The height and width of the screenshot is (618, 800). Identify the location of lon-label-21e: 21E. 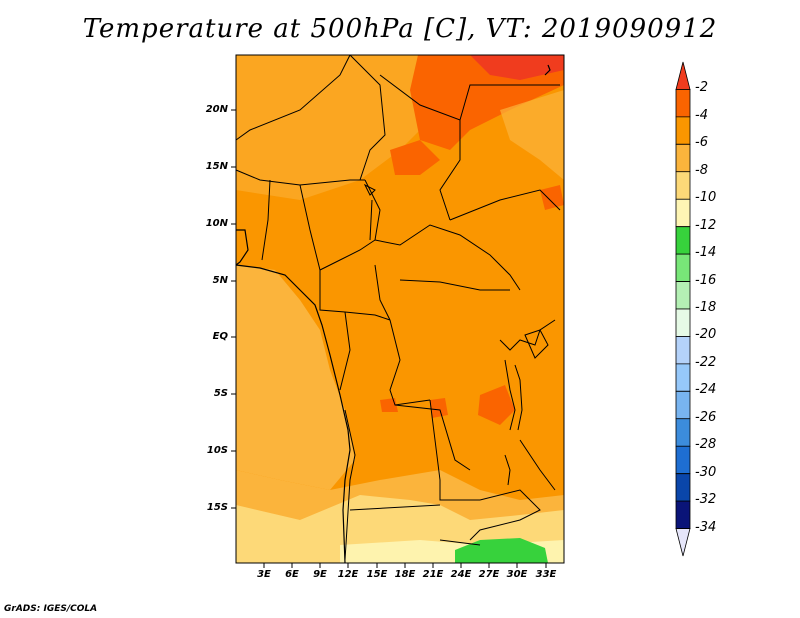
(433, 574).